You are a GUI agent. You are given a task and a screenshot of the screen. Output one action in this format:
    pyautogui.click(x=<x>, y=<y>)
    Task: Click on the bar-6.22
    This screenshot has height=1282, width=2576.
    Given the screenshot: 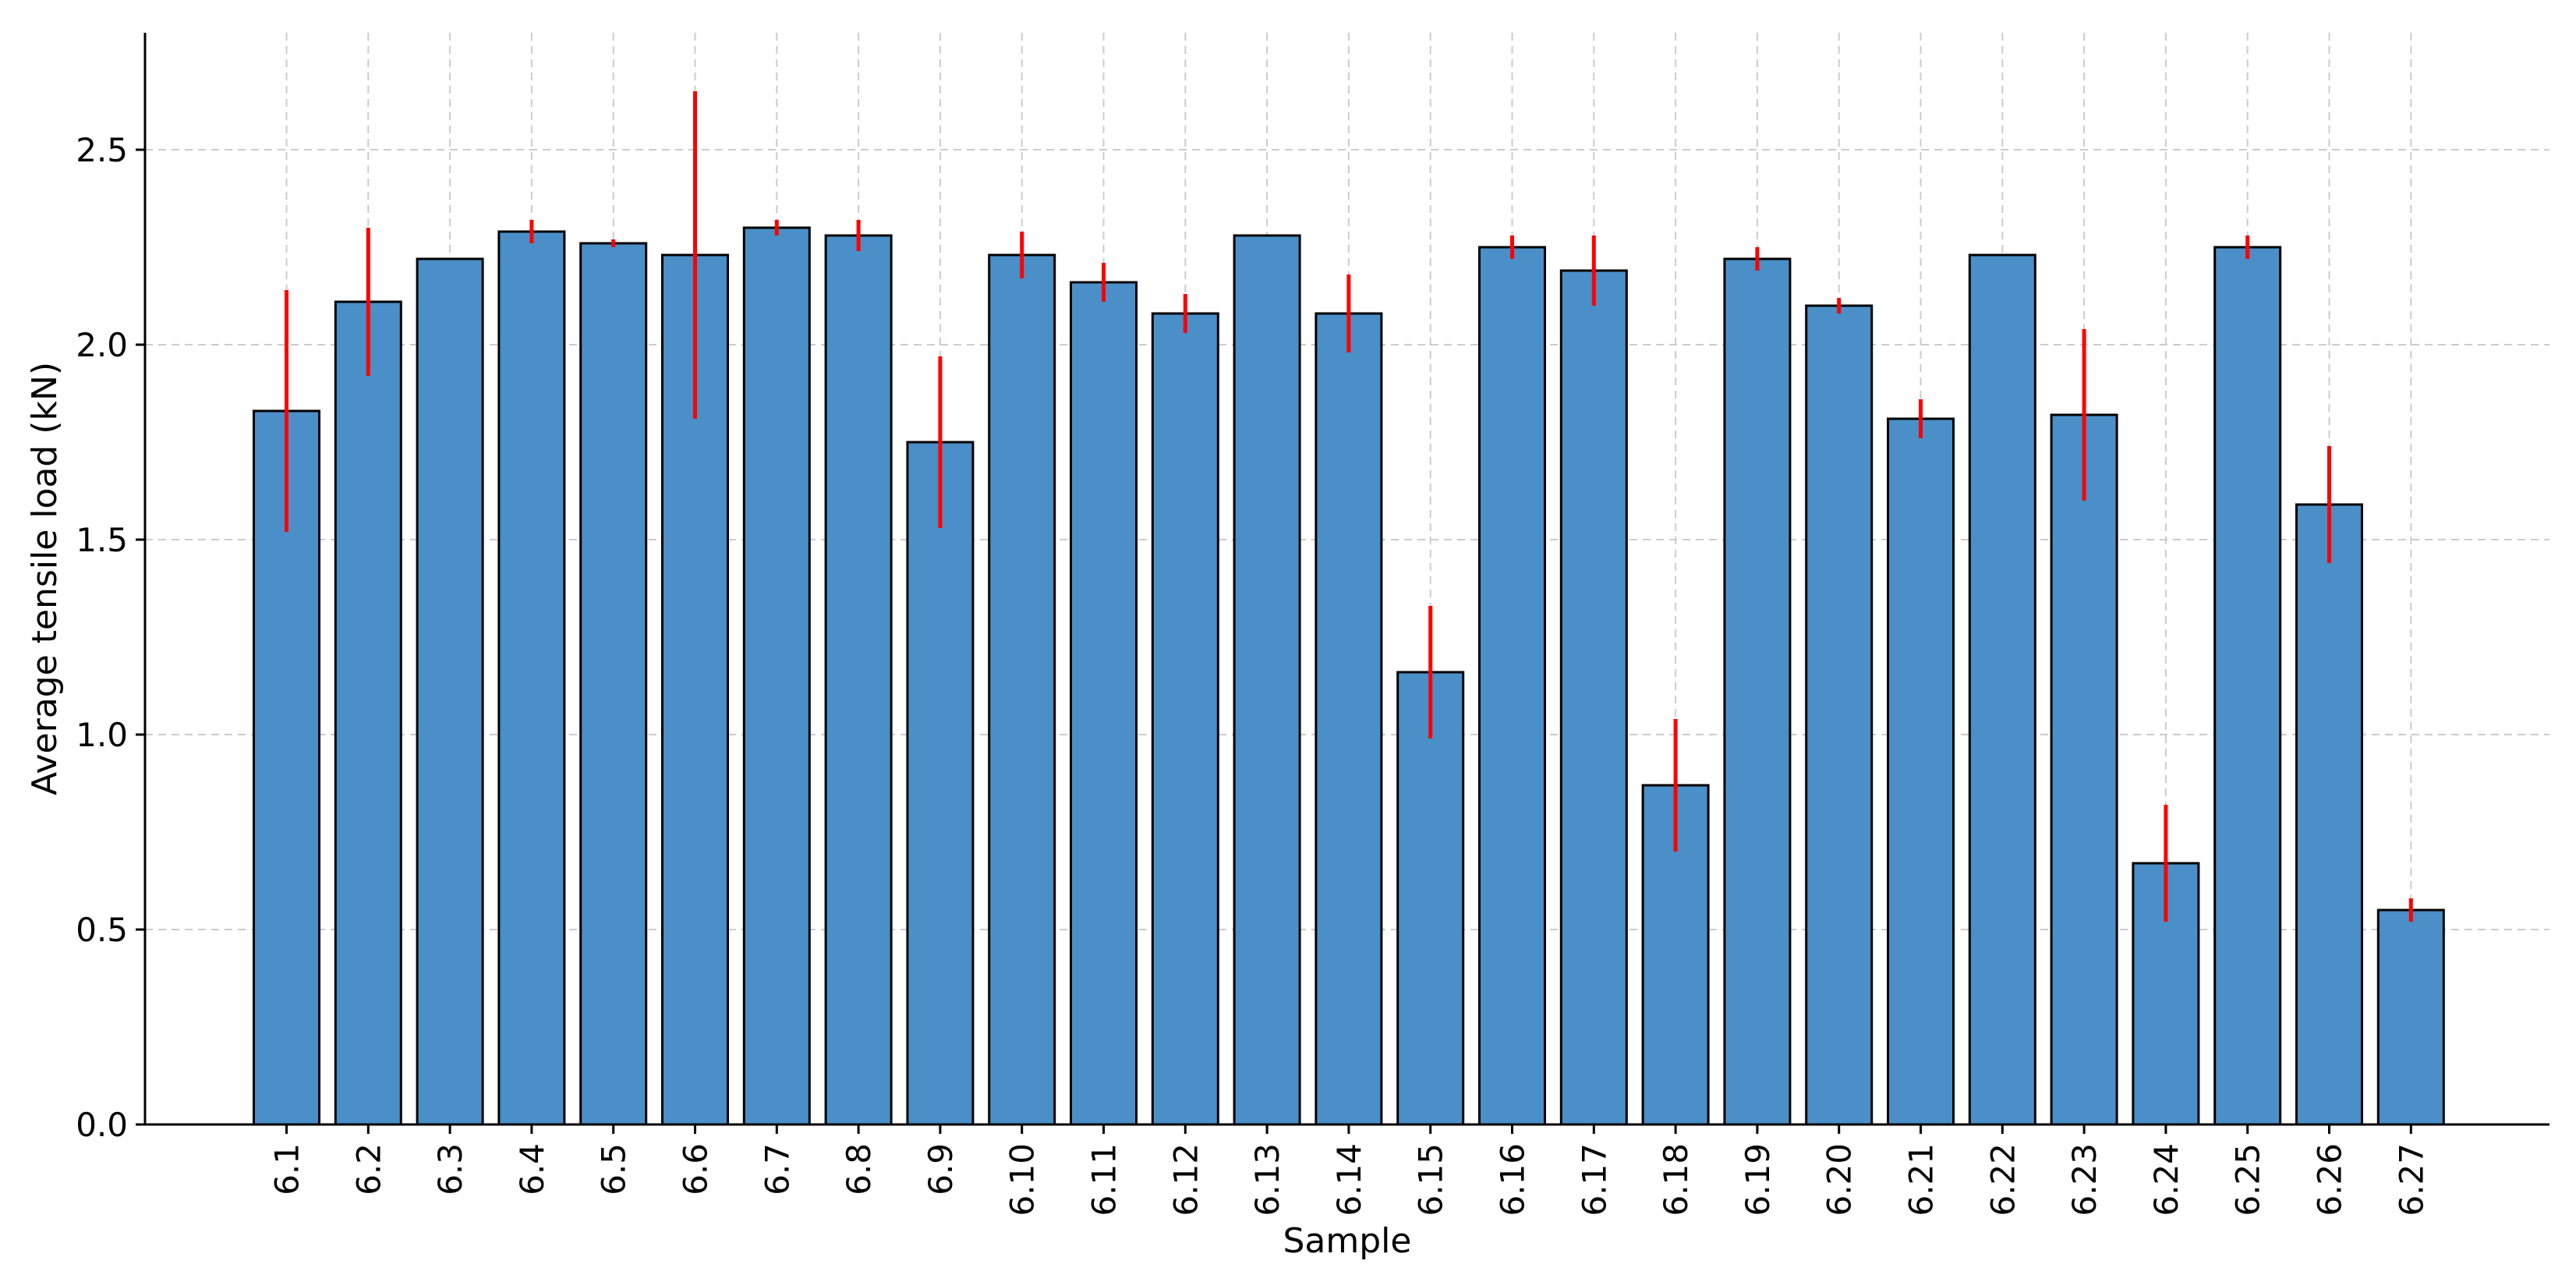 What is the action you would take?
    pyautogui.click(x=2002, y=689)
    